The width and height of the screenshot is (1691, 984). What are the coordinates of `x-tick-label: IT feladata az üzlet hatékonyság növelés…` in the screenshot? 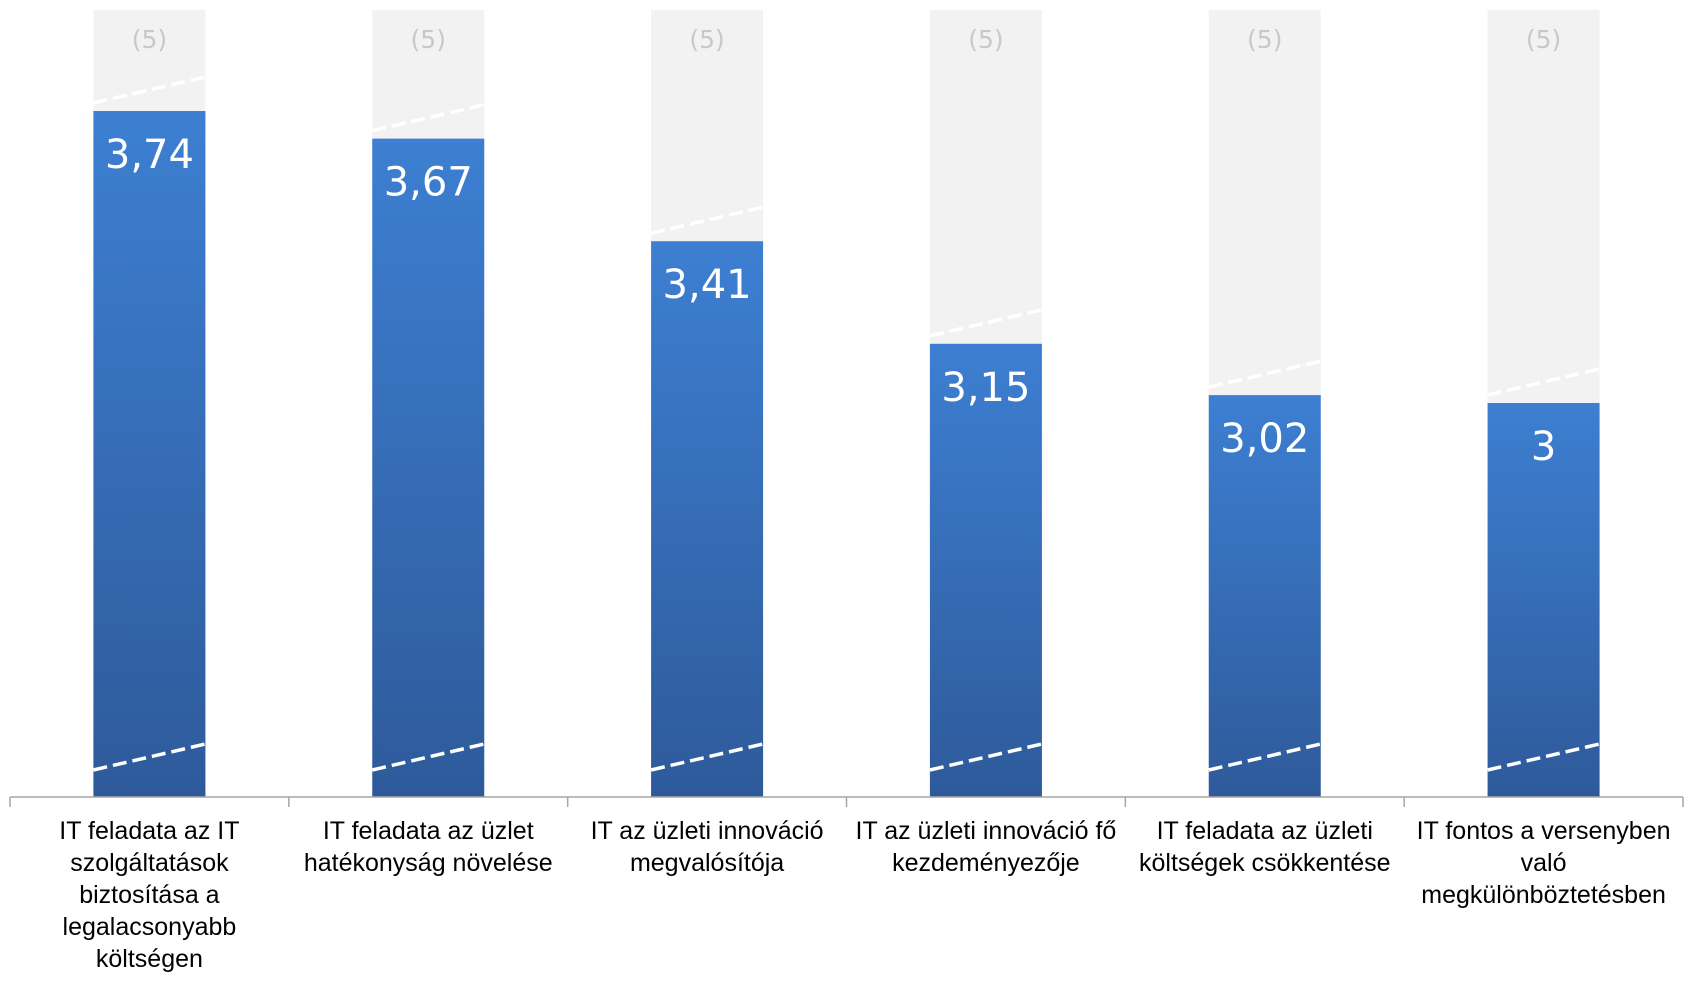 It's located at (428, 847).